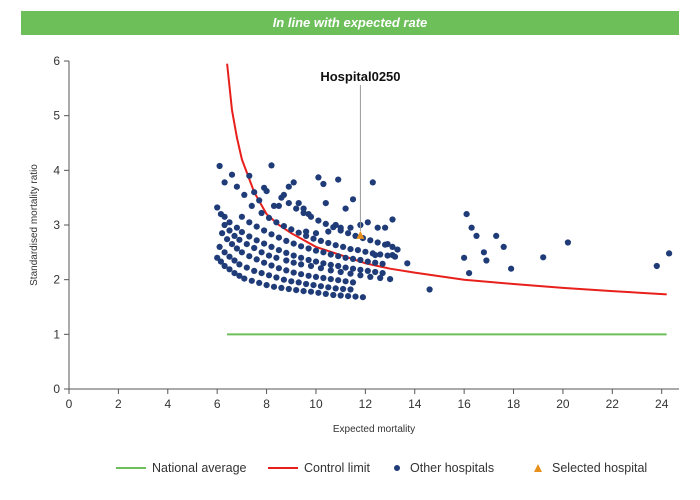 Image resolution: width=700 pixels, height=500 pixels. Describe the element at coordinates (199, 468) in the screenshot. I see `legend-label: National average` at that location.